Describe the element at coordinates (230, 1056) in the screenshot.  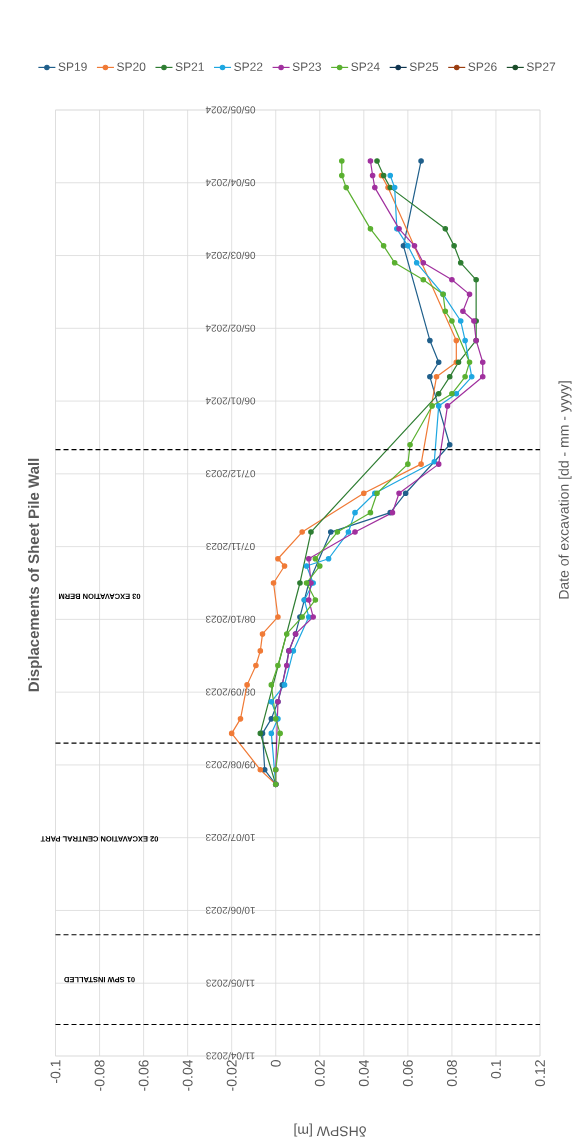
I see `y-tick-label: 11/04/2023` at that location.